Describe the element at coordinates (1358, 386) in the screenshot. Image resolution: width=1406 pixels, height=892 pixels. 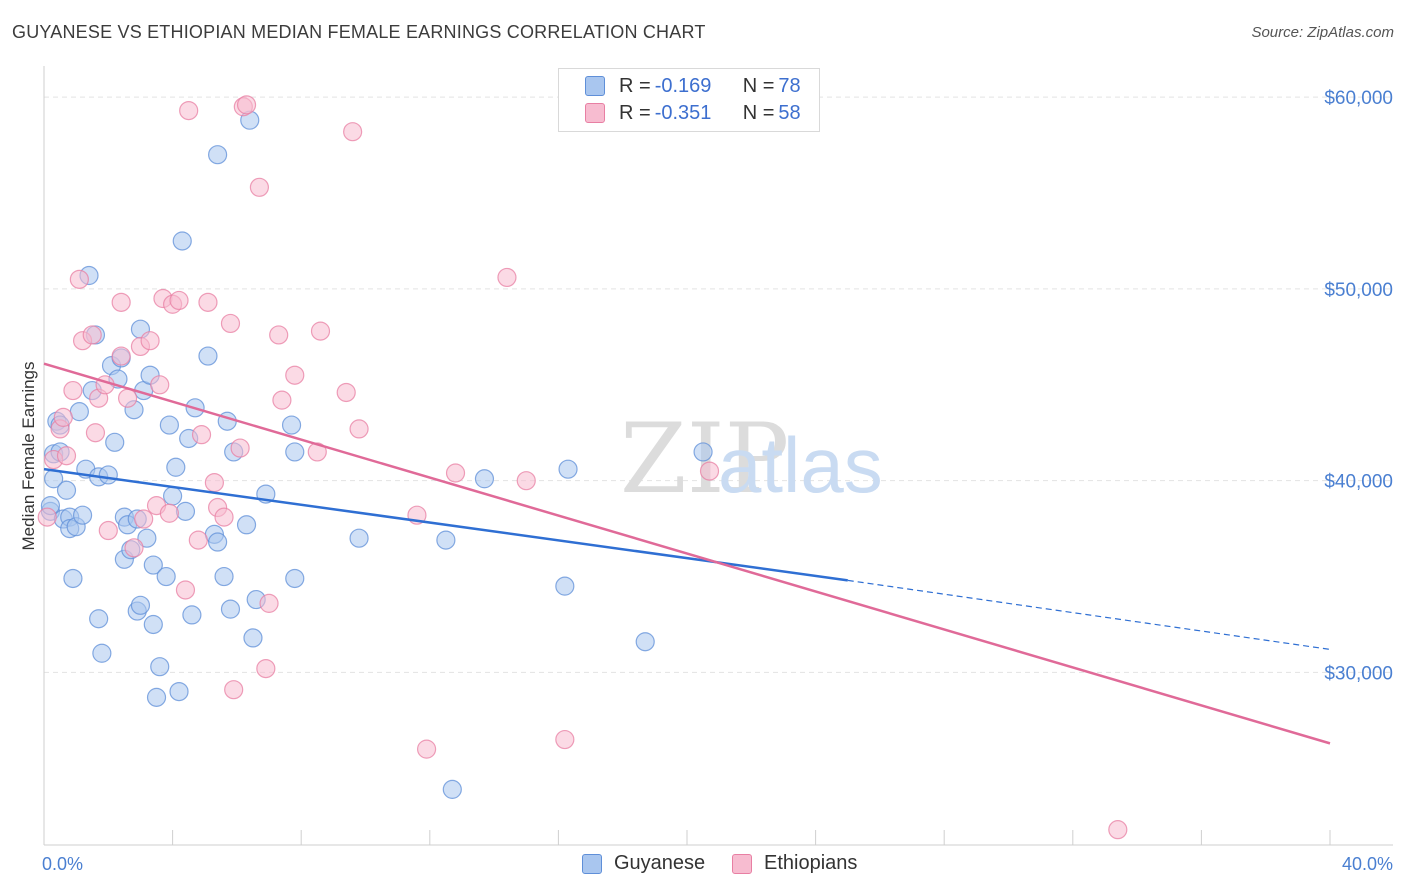
I see `y-tick-labels: $30,000 $40,000 $50,000 $60,000` at that location.